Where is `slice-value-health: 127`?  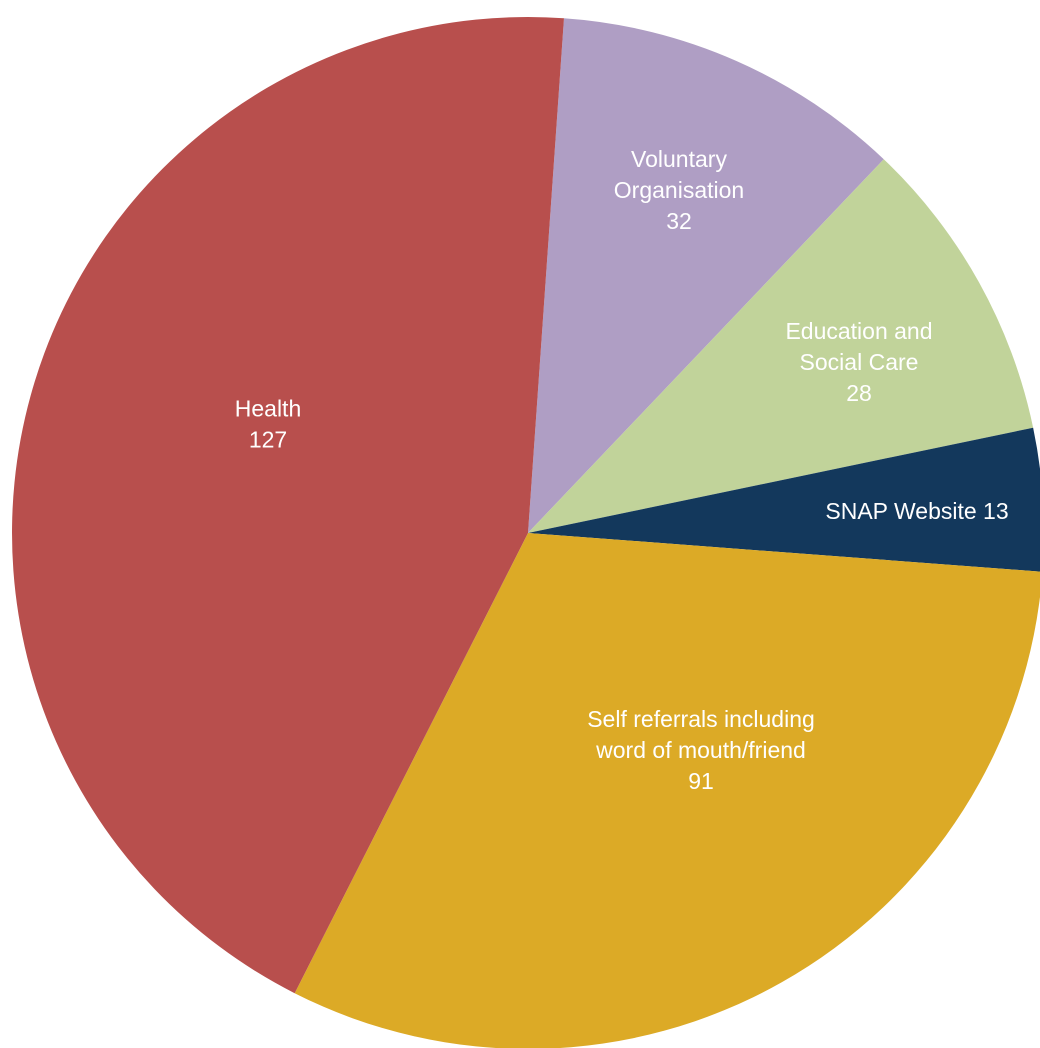 slice-value-health: 127 is located at coordinates (268, 440).